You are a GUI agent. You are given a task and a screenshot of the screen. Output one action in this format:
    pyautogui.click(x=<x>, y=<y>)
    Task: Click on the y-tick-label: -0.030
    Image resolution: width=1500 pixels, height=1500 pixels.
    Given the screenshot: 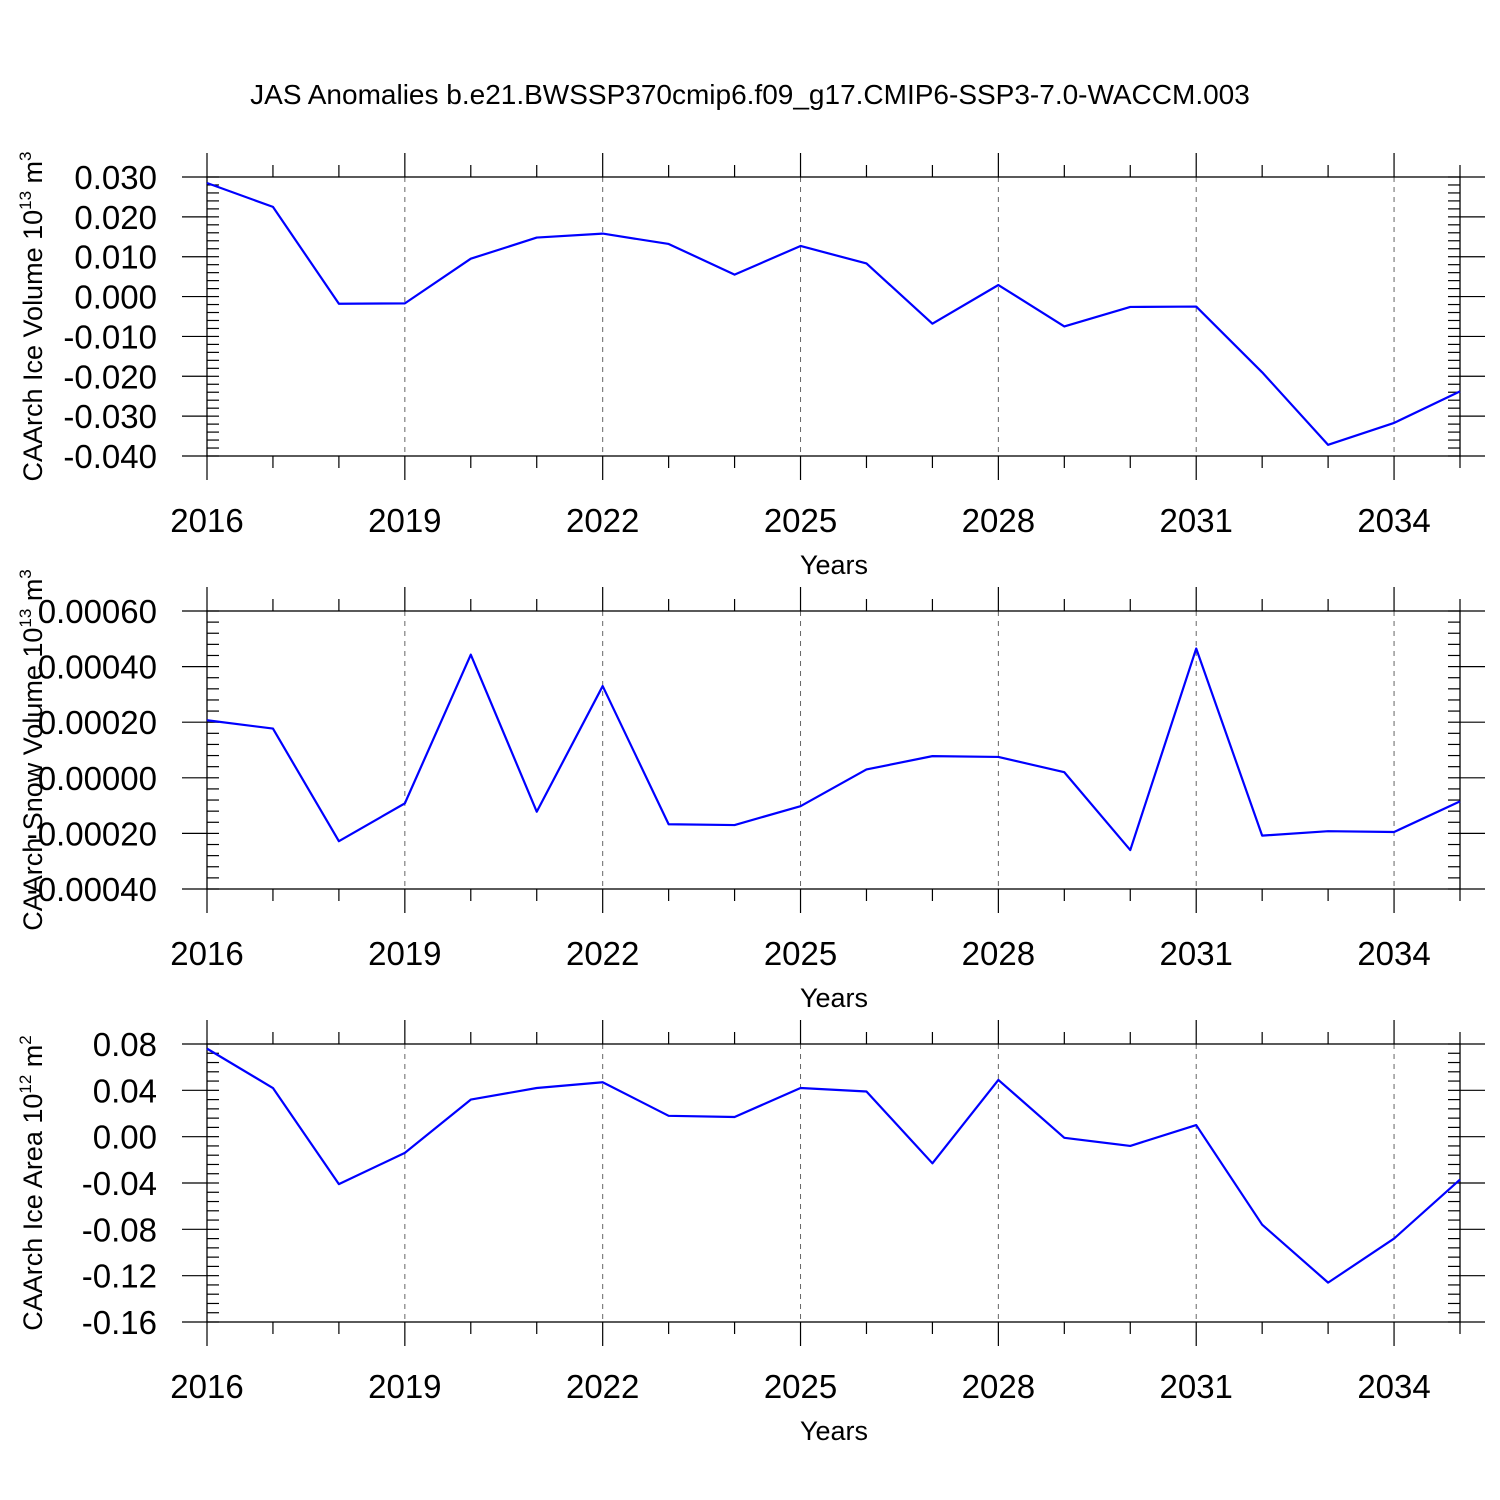 What is the action you would take?
    pyautogui.click(x=110, y=416)
    